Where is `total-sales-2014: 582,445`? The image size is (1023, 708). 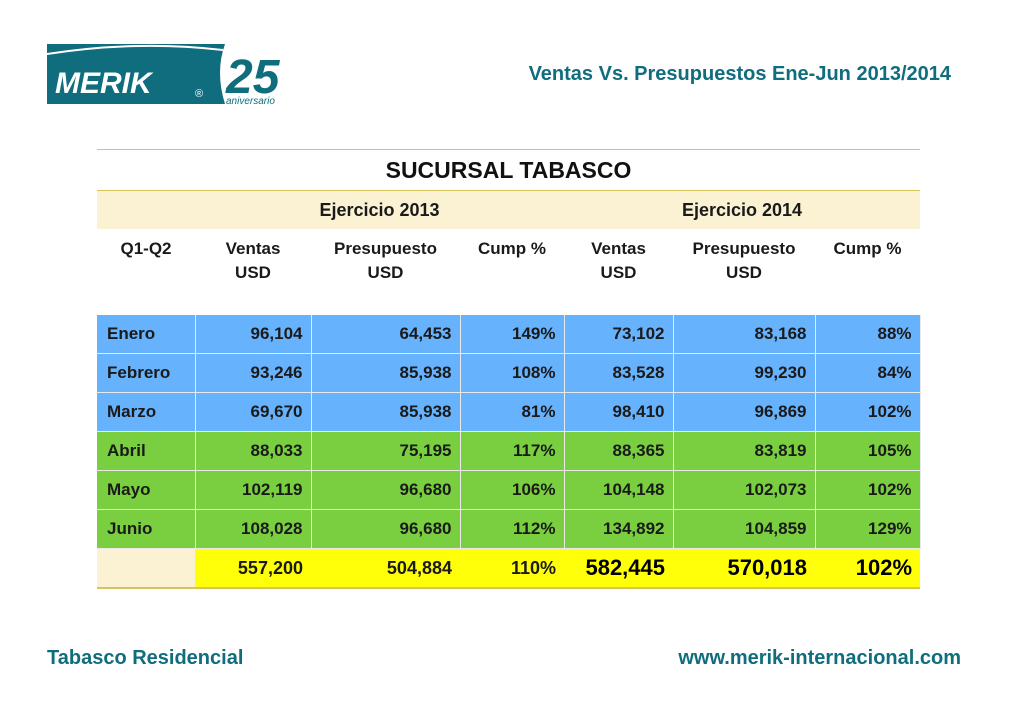 total-sales-2014: 582,445 is located at coordinates (618, 568).